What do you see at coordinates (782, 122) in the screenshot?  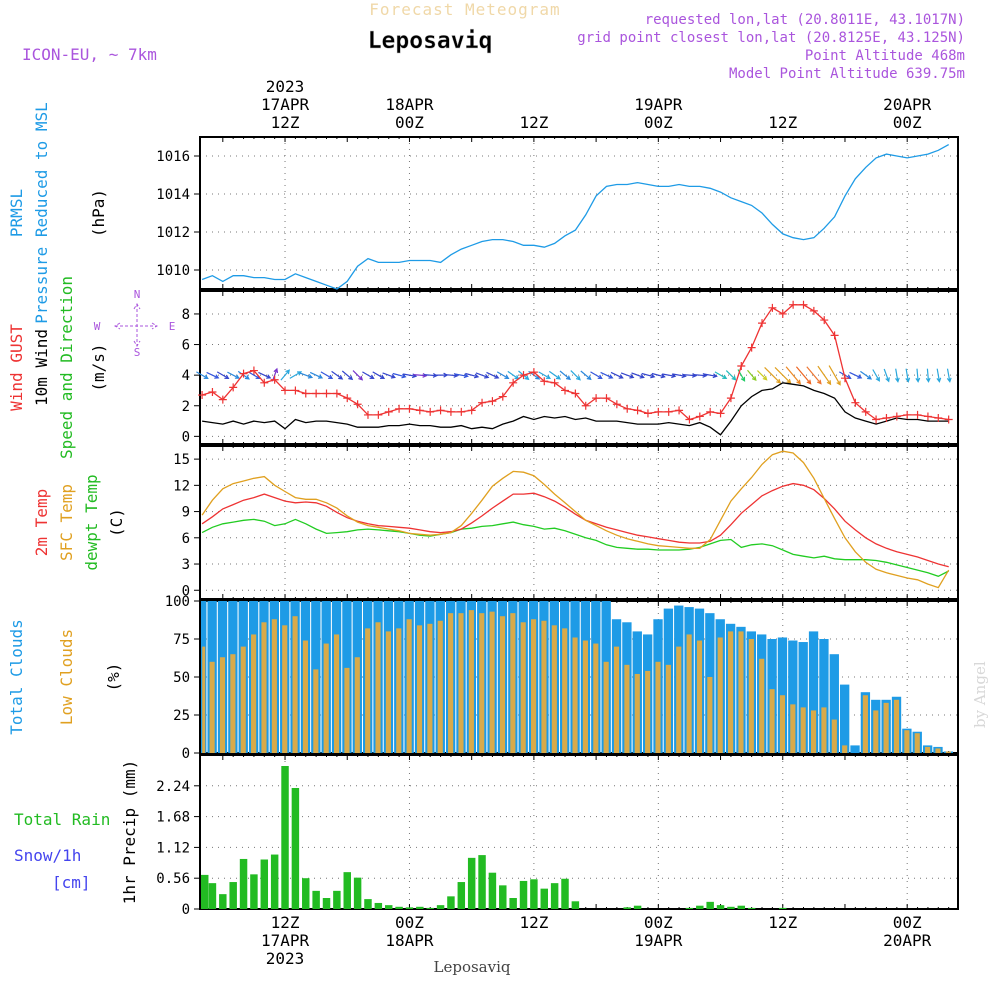 I see `top-time-label: 12Z` at bounding box center [782, 122].